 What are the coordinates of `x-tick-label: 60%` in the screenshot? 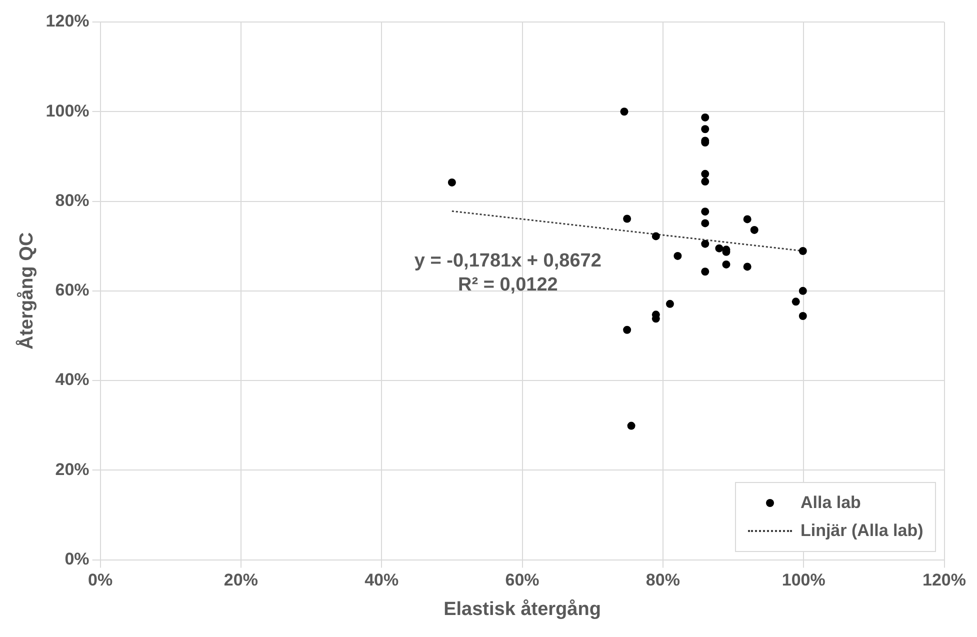 It's located at (522, 580).